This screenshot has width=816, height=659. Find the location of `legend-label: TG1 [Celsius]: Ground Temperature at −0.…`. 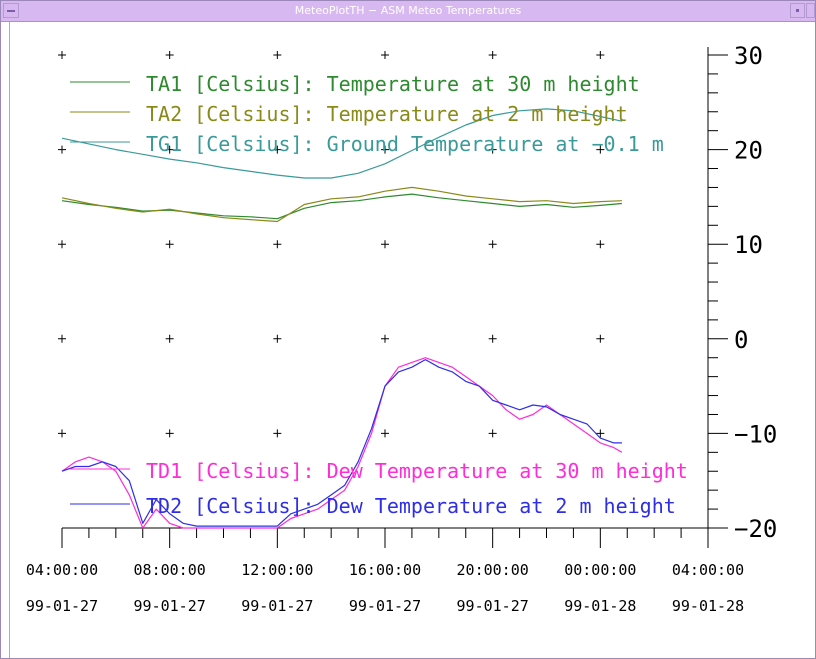

legend-label: TG1 [Celsius]: Ground Temperature at −0.… is located at coordinates (405, 144).